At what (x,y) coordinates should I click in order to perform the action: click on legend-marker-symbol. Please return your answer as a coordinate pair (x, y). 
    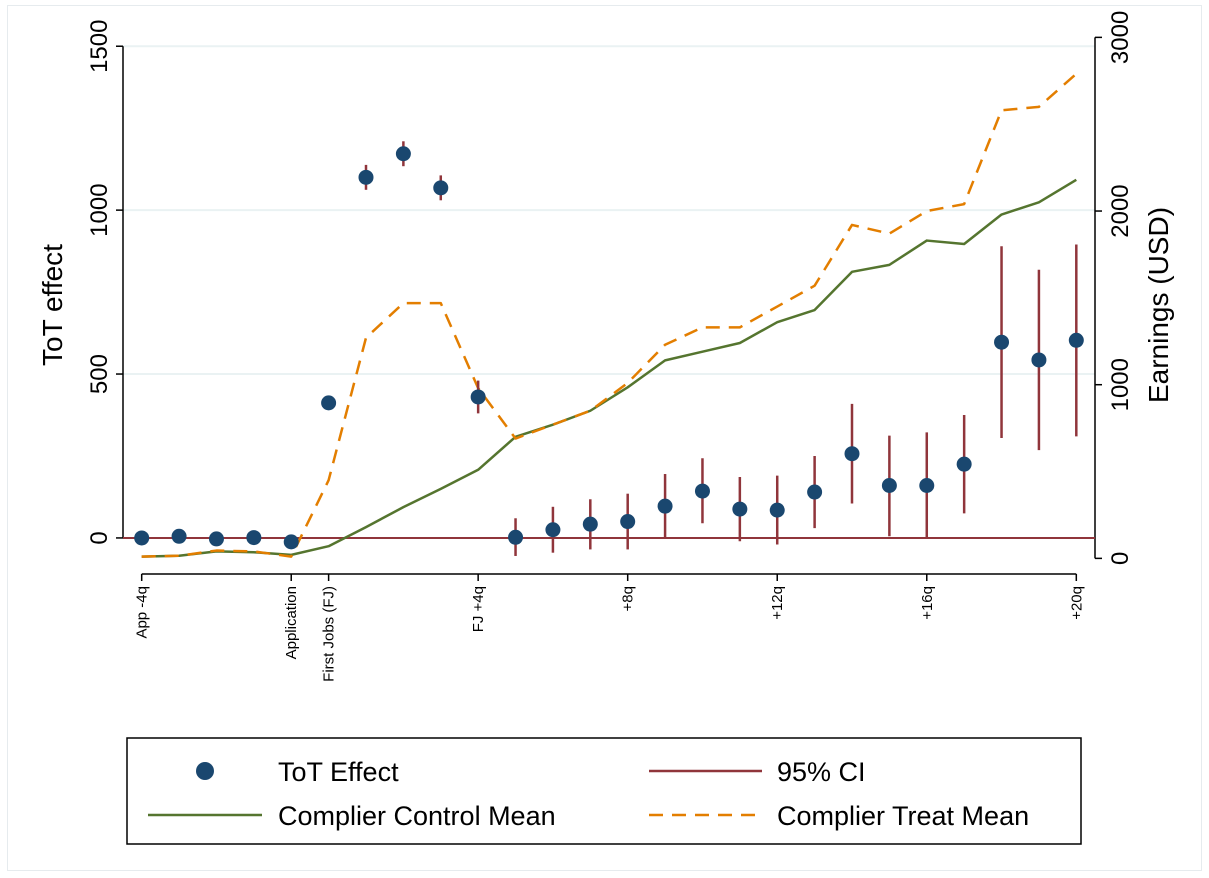
    Looking at the image, I should click on (205, 771).